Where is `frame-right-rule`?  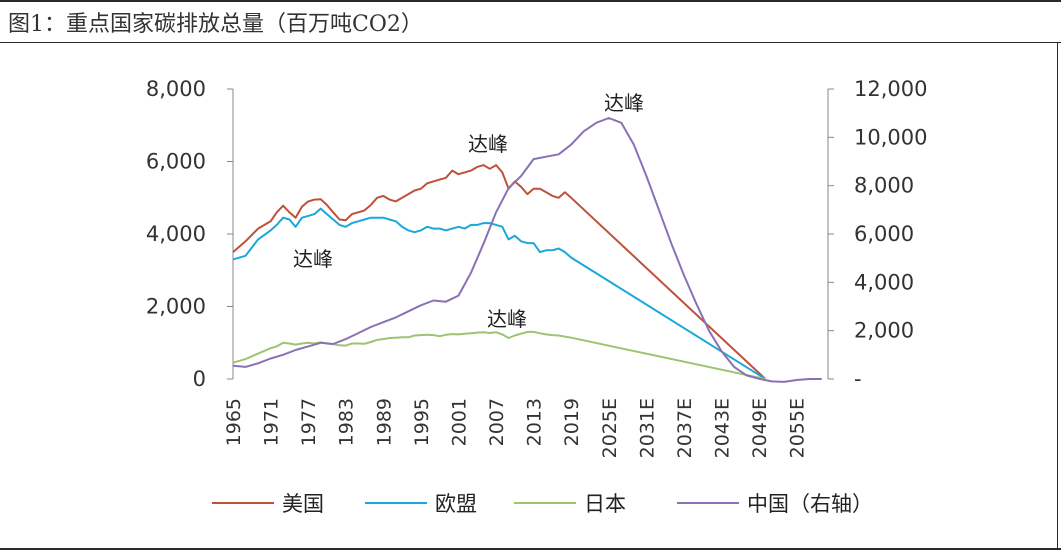
frame-right-rule is located at coordinates (1057, 295).